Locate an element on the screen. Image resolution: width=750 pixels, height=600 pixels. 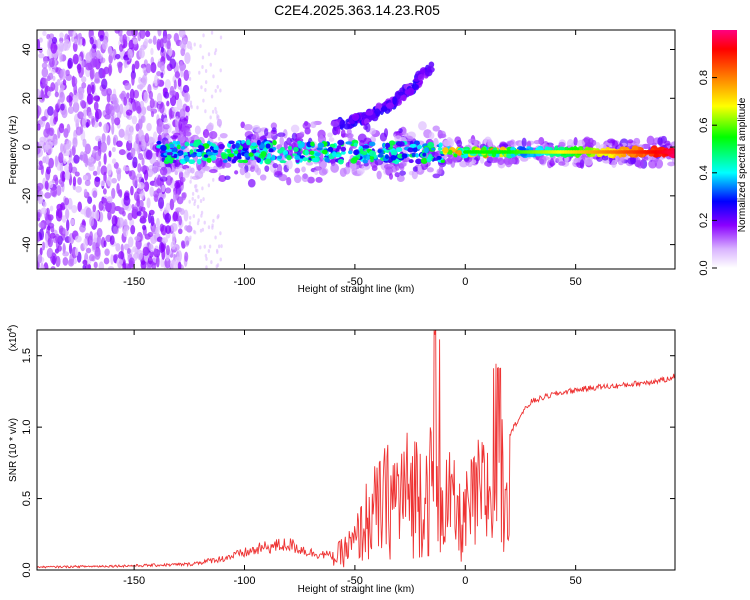
snr-y-label: SNR (10 * v/v) is located at coordinates (13, 450).